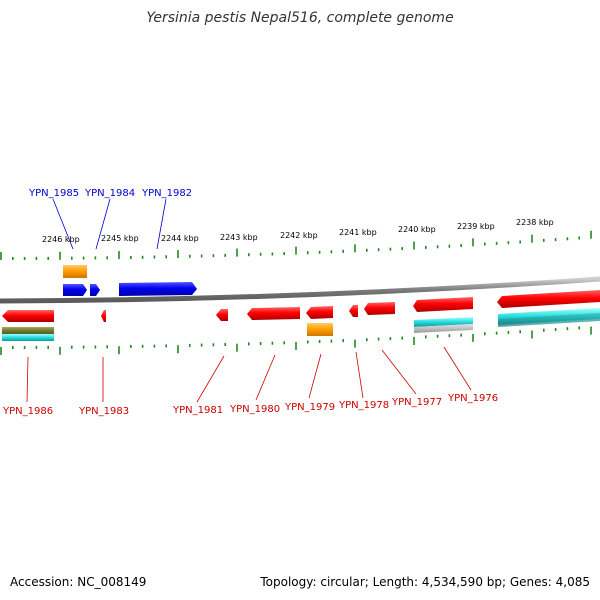 The width and height of the screenshot is (600, 600). What do you see at coordinates (353, 311) in the screenshot?
I see `gene-YPN_1978` at bounding box center [353, 311].